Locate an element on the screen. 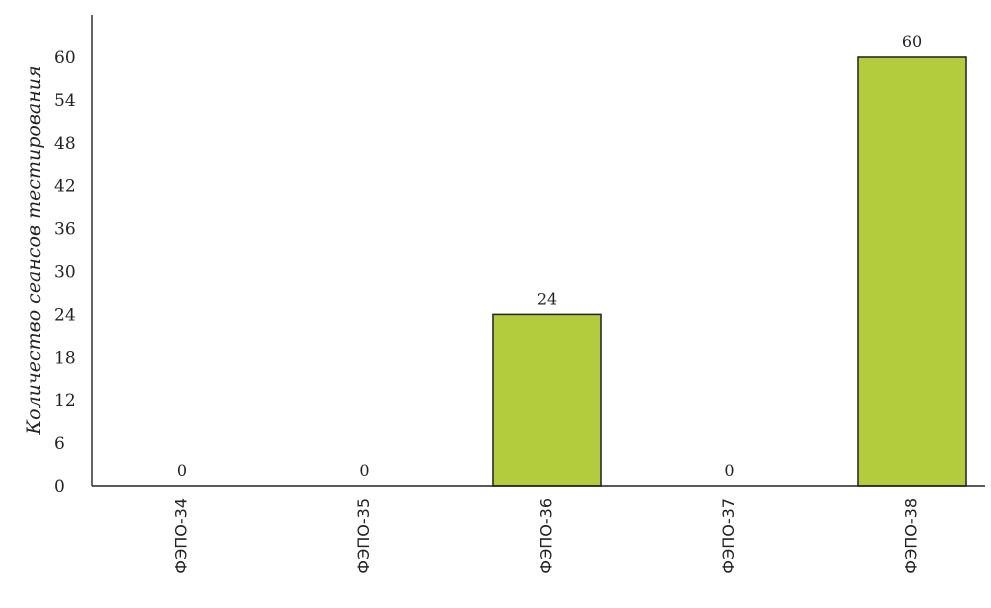 This screenshot has width=991, height=608. y-tick-label-24: 24 is located at coordinates (65, 315).